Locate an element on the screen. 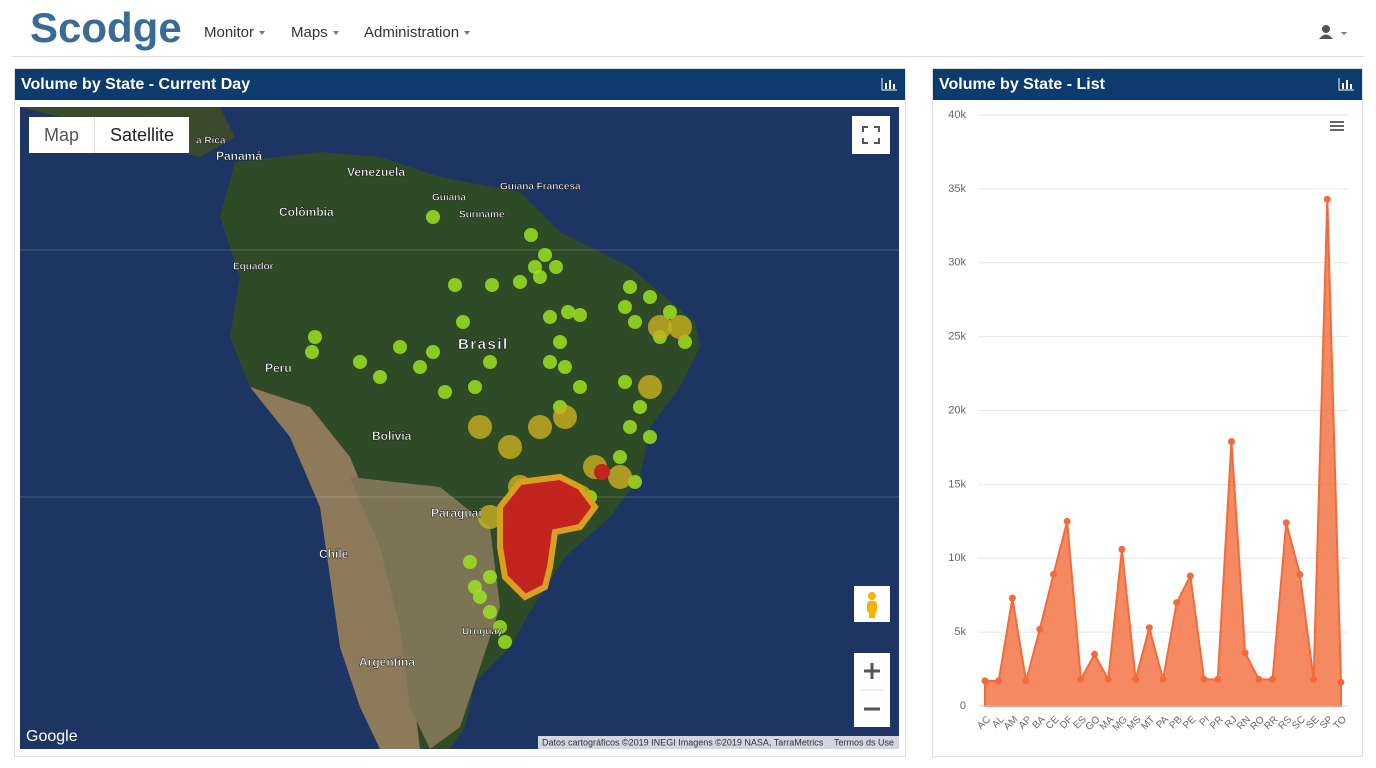  y-tick-label: 5k is located at coordinates (960, 632).